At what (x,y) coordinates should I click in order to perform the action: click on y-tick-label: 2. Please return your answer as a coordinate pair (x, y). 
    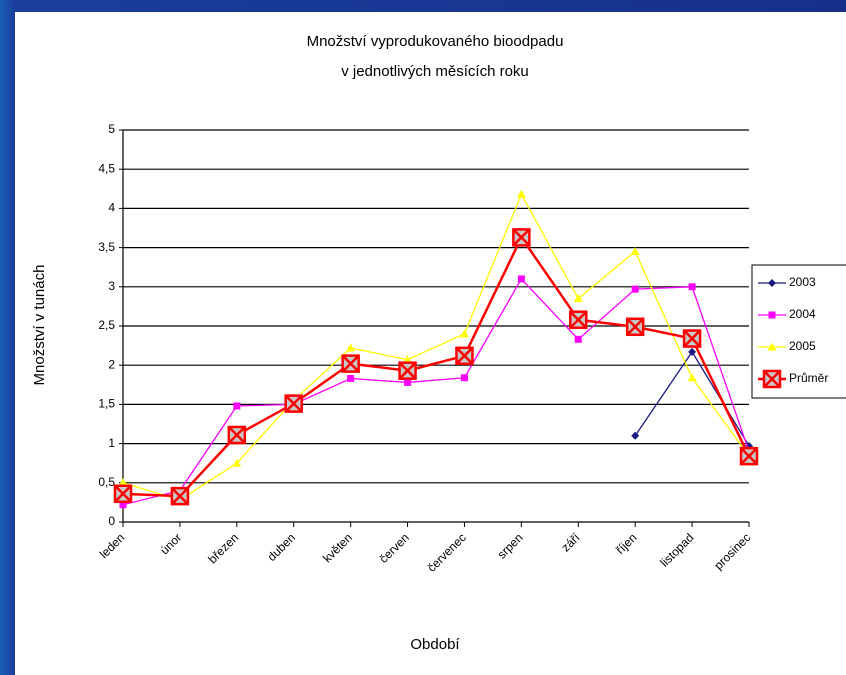
    Looking at the image, I should click on (111, 364).